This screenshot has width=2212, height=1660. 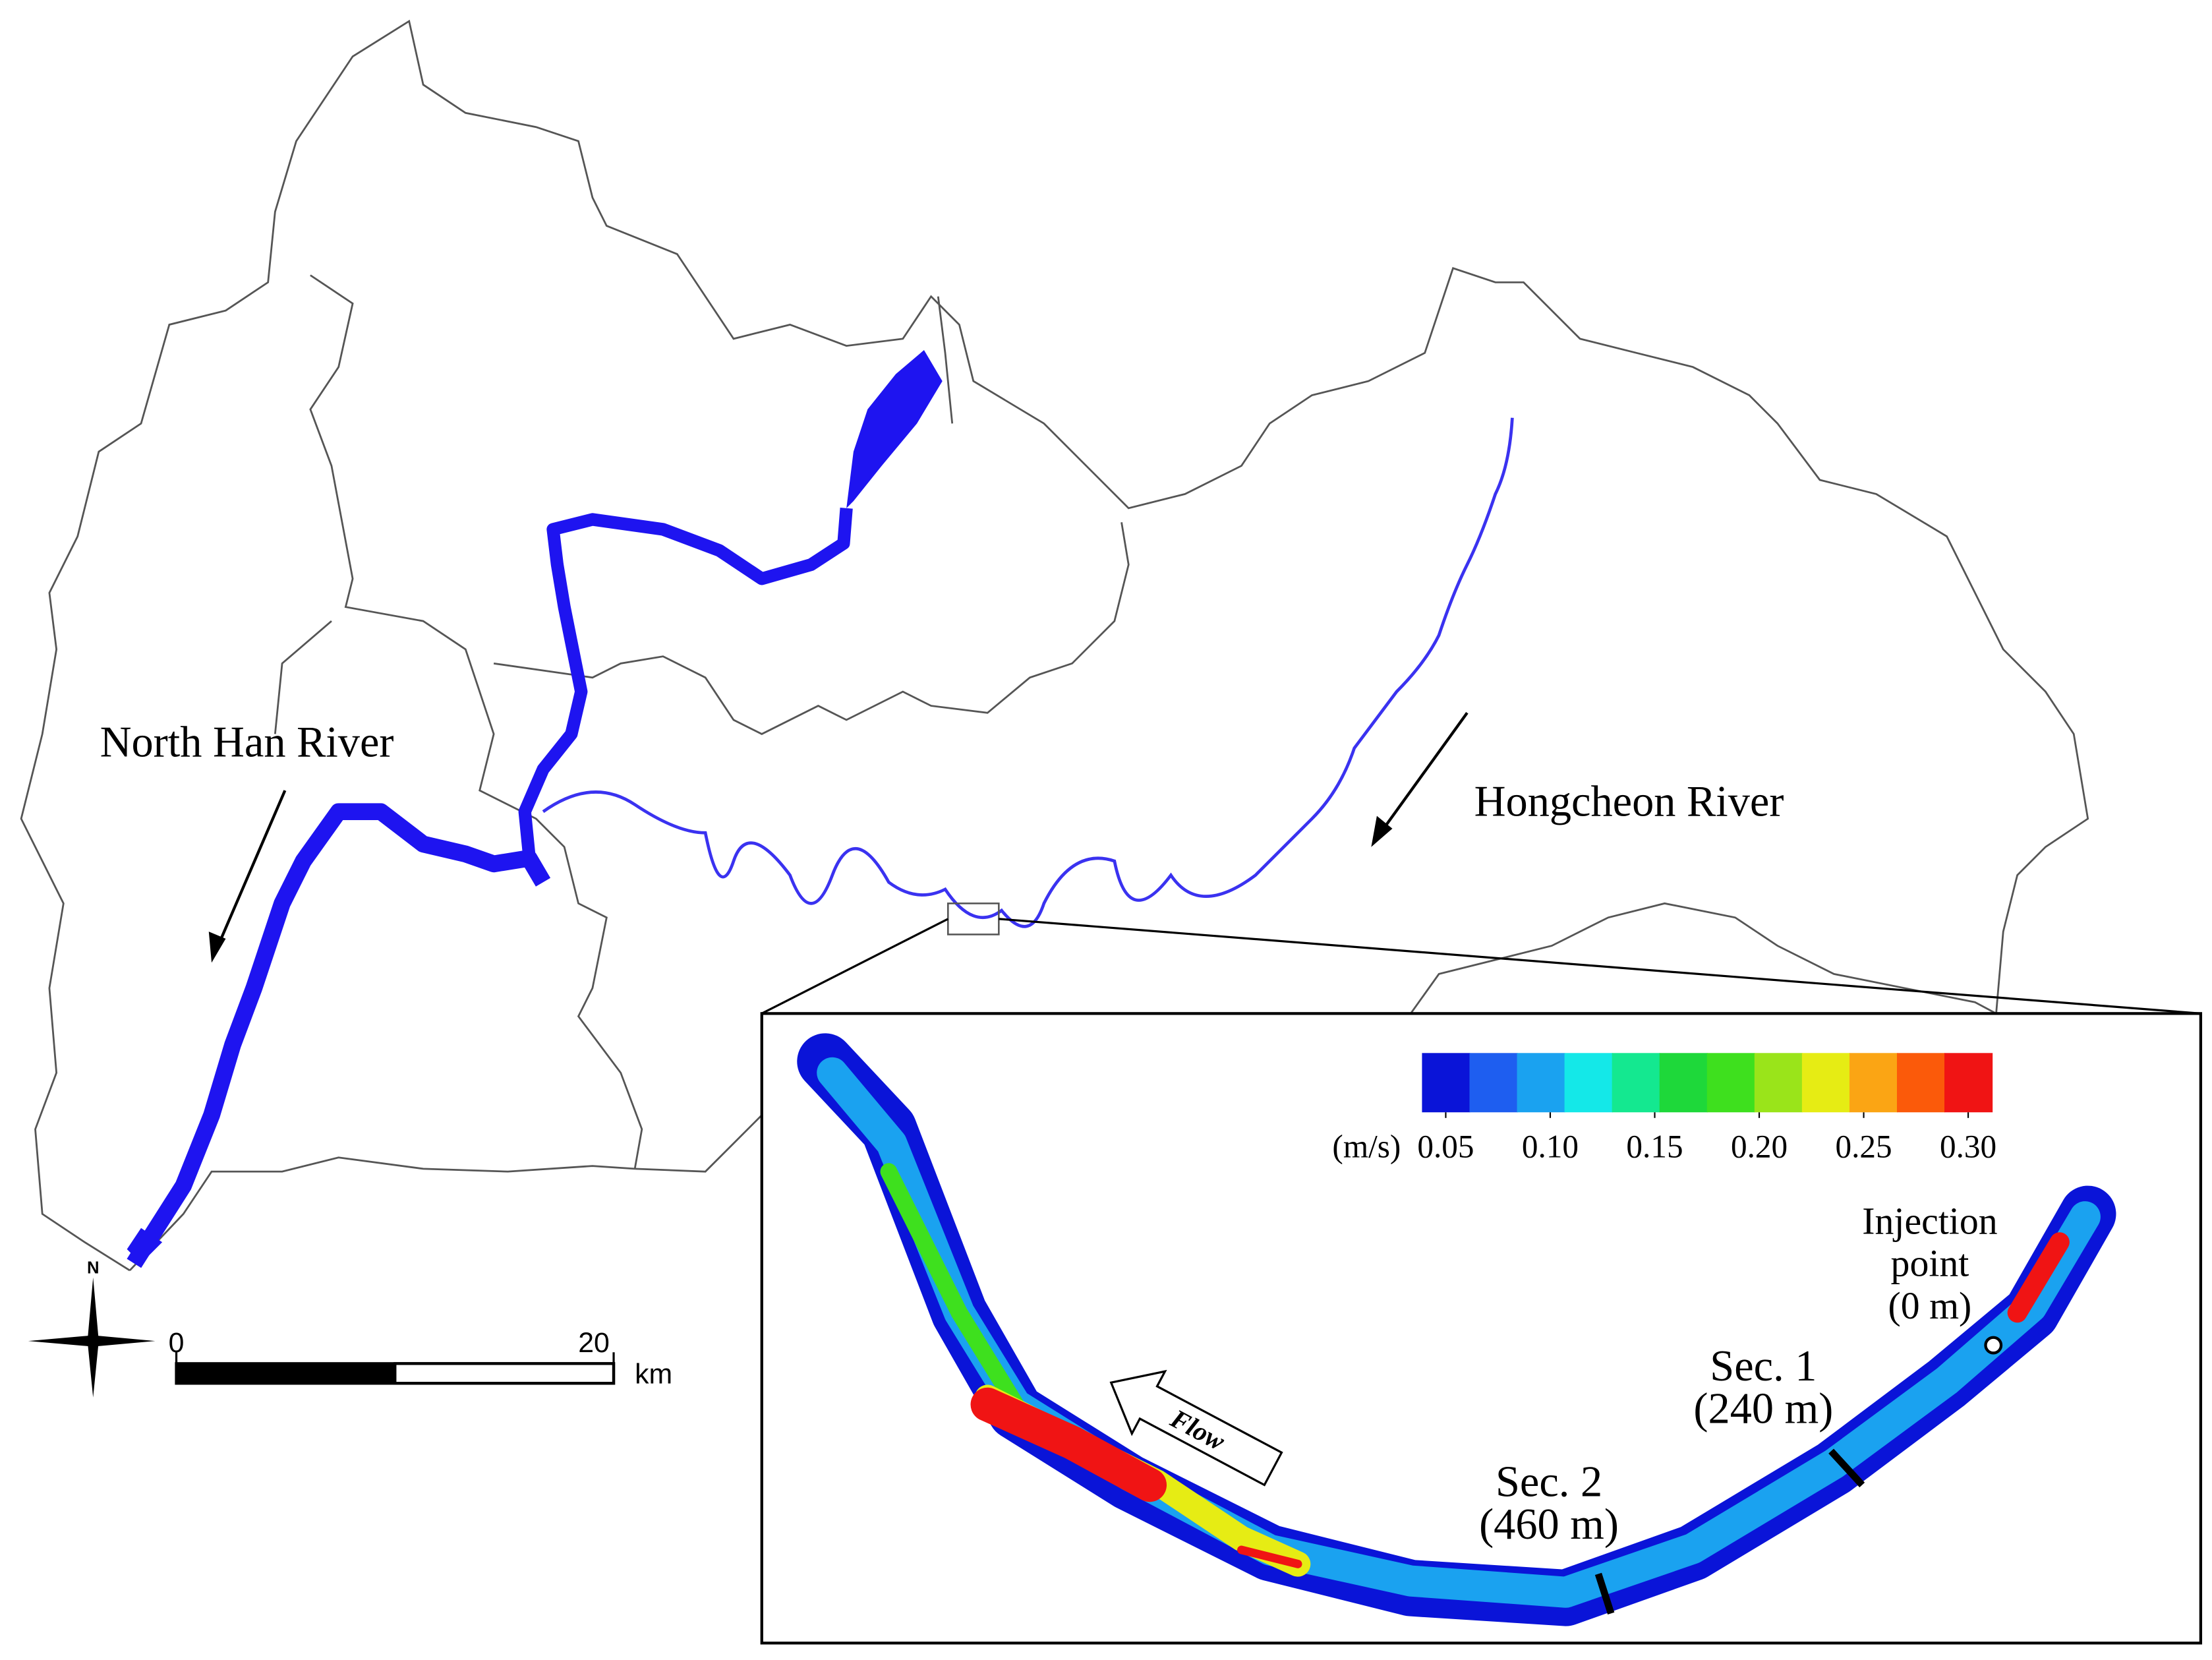 What do you see at coordinates (1549, 1524) in the screenshot?
I see `annotation: (460 m)` at bounding box center [1549, 1524].